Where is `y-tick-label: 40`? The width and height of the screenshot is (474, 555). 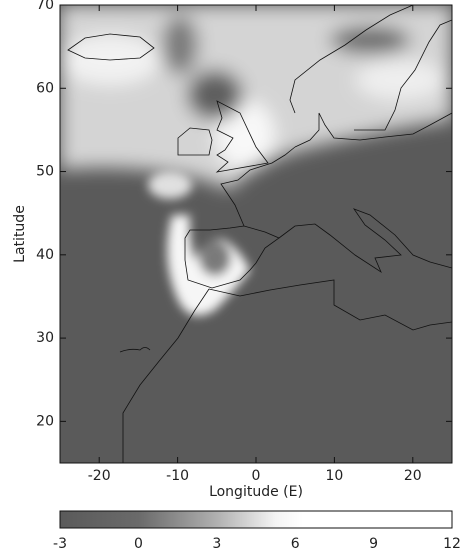
y-tick-label: 40 is located at coordinates (45, 255).